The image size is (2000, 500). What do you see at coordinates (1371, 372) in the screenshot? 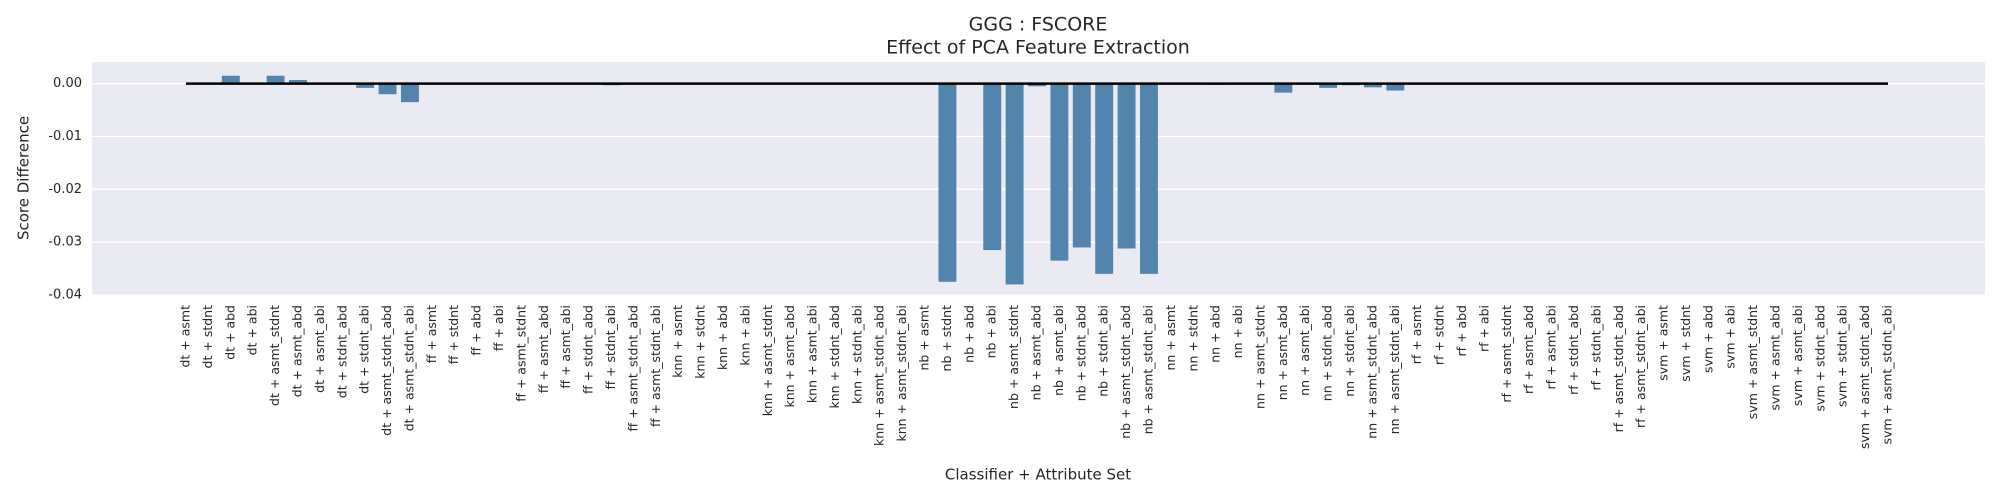
I see `x-tick-label: nn + asmt_stdnt_abd` at bounding box center [1371, 372].